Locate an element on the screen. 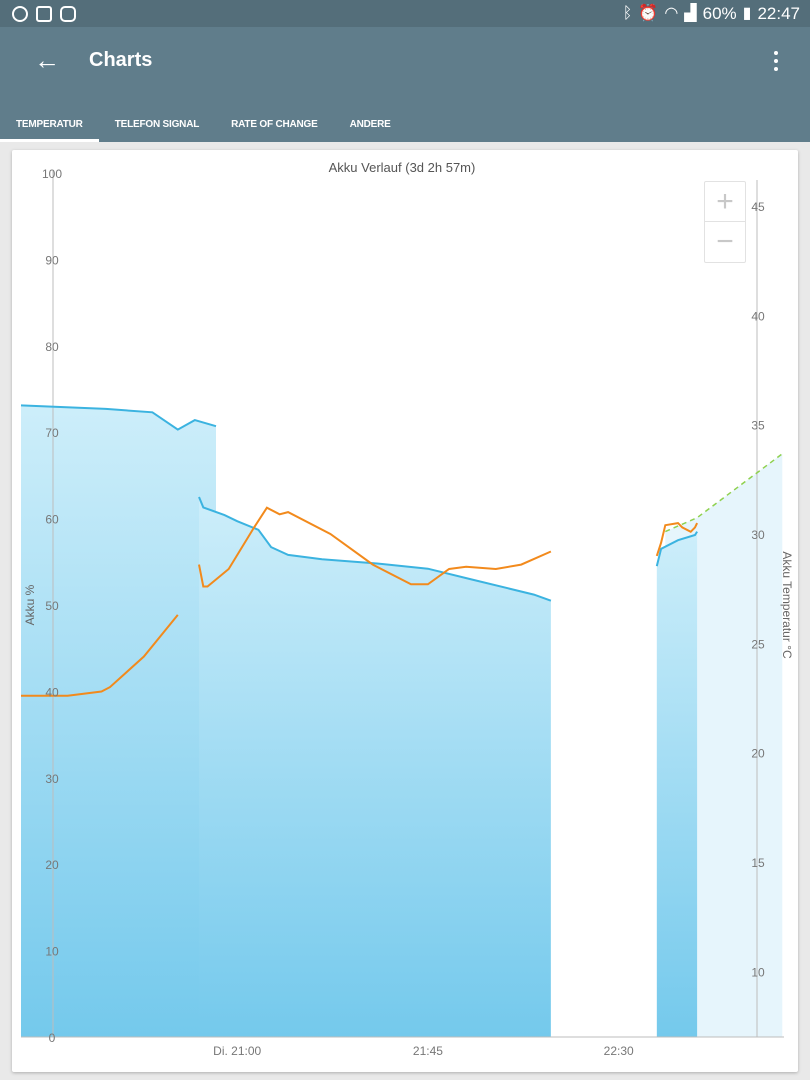 The image size is (810, 1080). left-axis-label: Akku % is located at coordinates (30, 604).